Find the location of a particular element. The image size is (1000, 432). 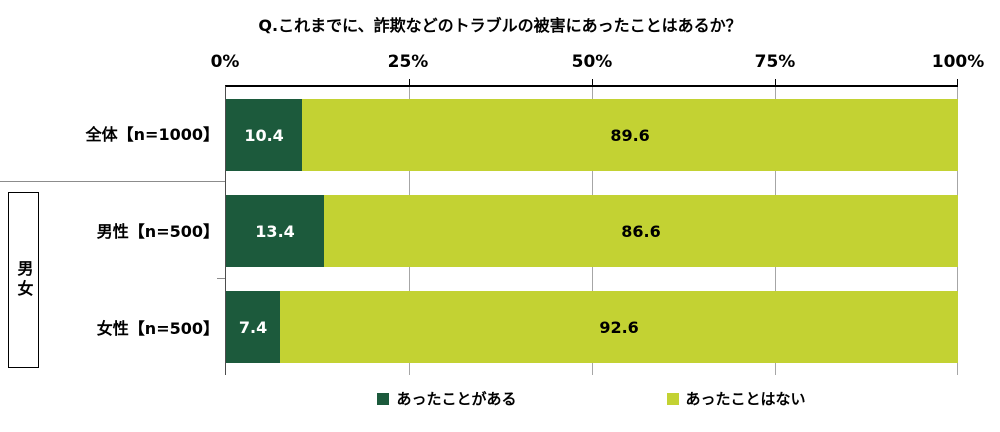

bar-segment-yes: 10.4 is located at coordinates (264, 135).